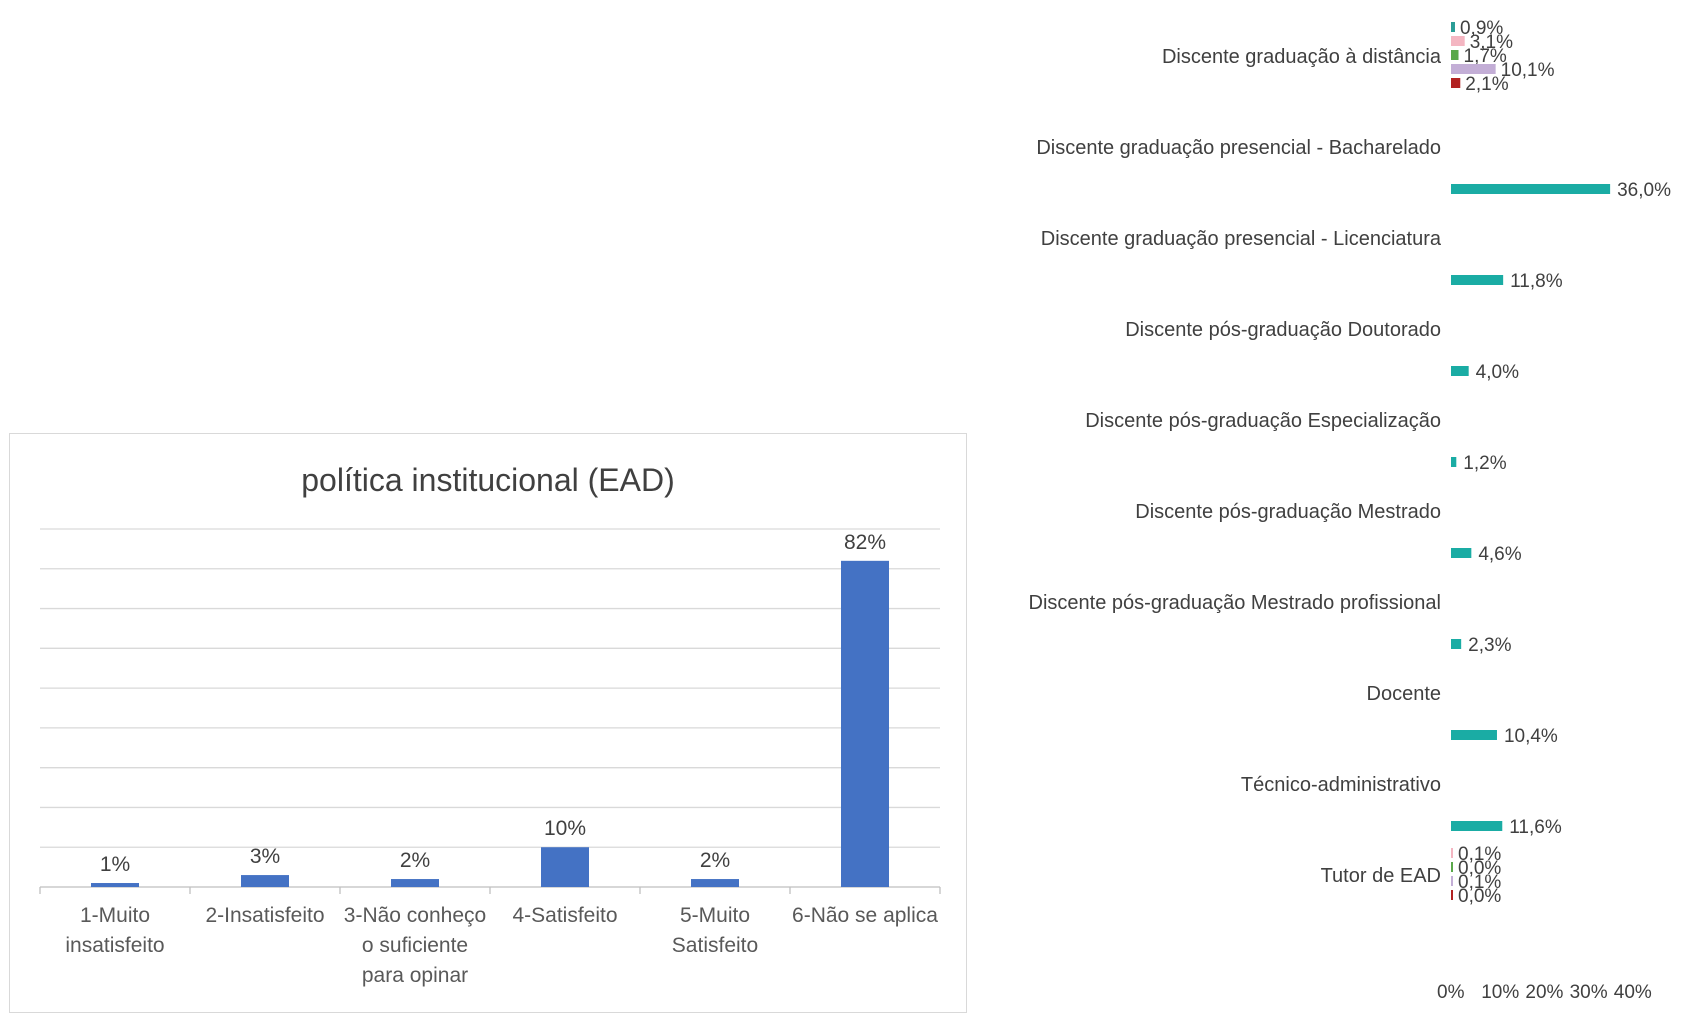  What do you see at coordinates (114, 930) in the screenshot?
I see `category-label: 1-Muito insatisfeito` at bounding box center [114, 930].